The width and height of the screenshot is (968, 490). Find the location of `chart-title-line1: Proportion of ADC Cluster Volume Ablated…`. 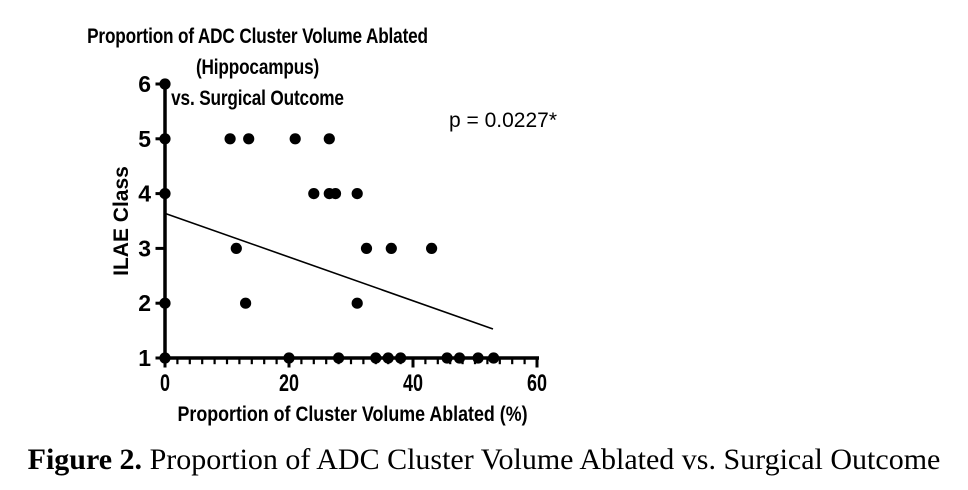

chart-title-line1: Proportion of ADC Cluster Volume Ablated… is located at coordinates (257, 51).